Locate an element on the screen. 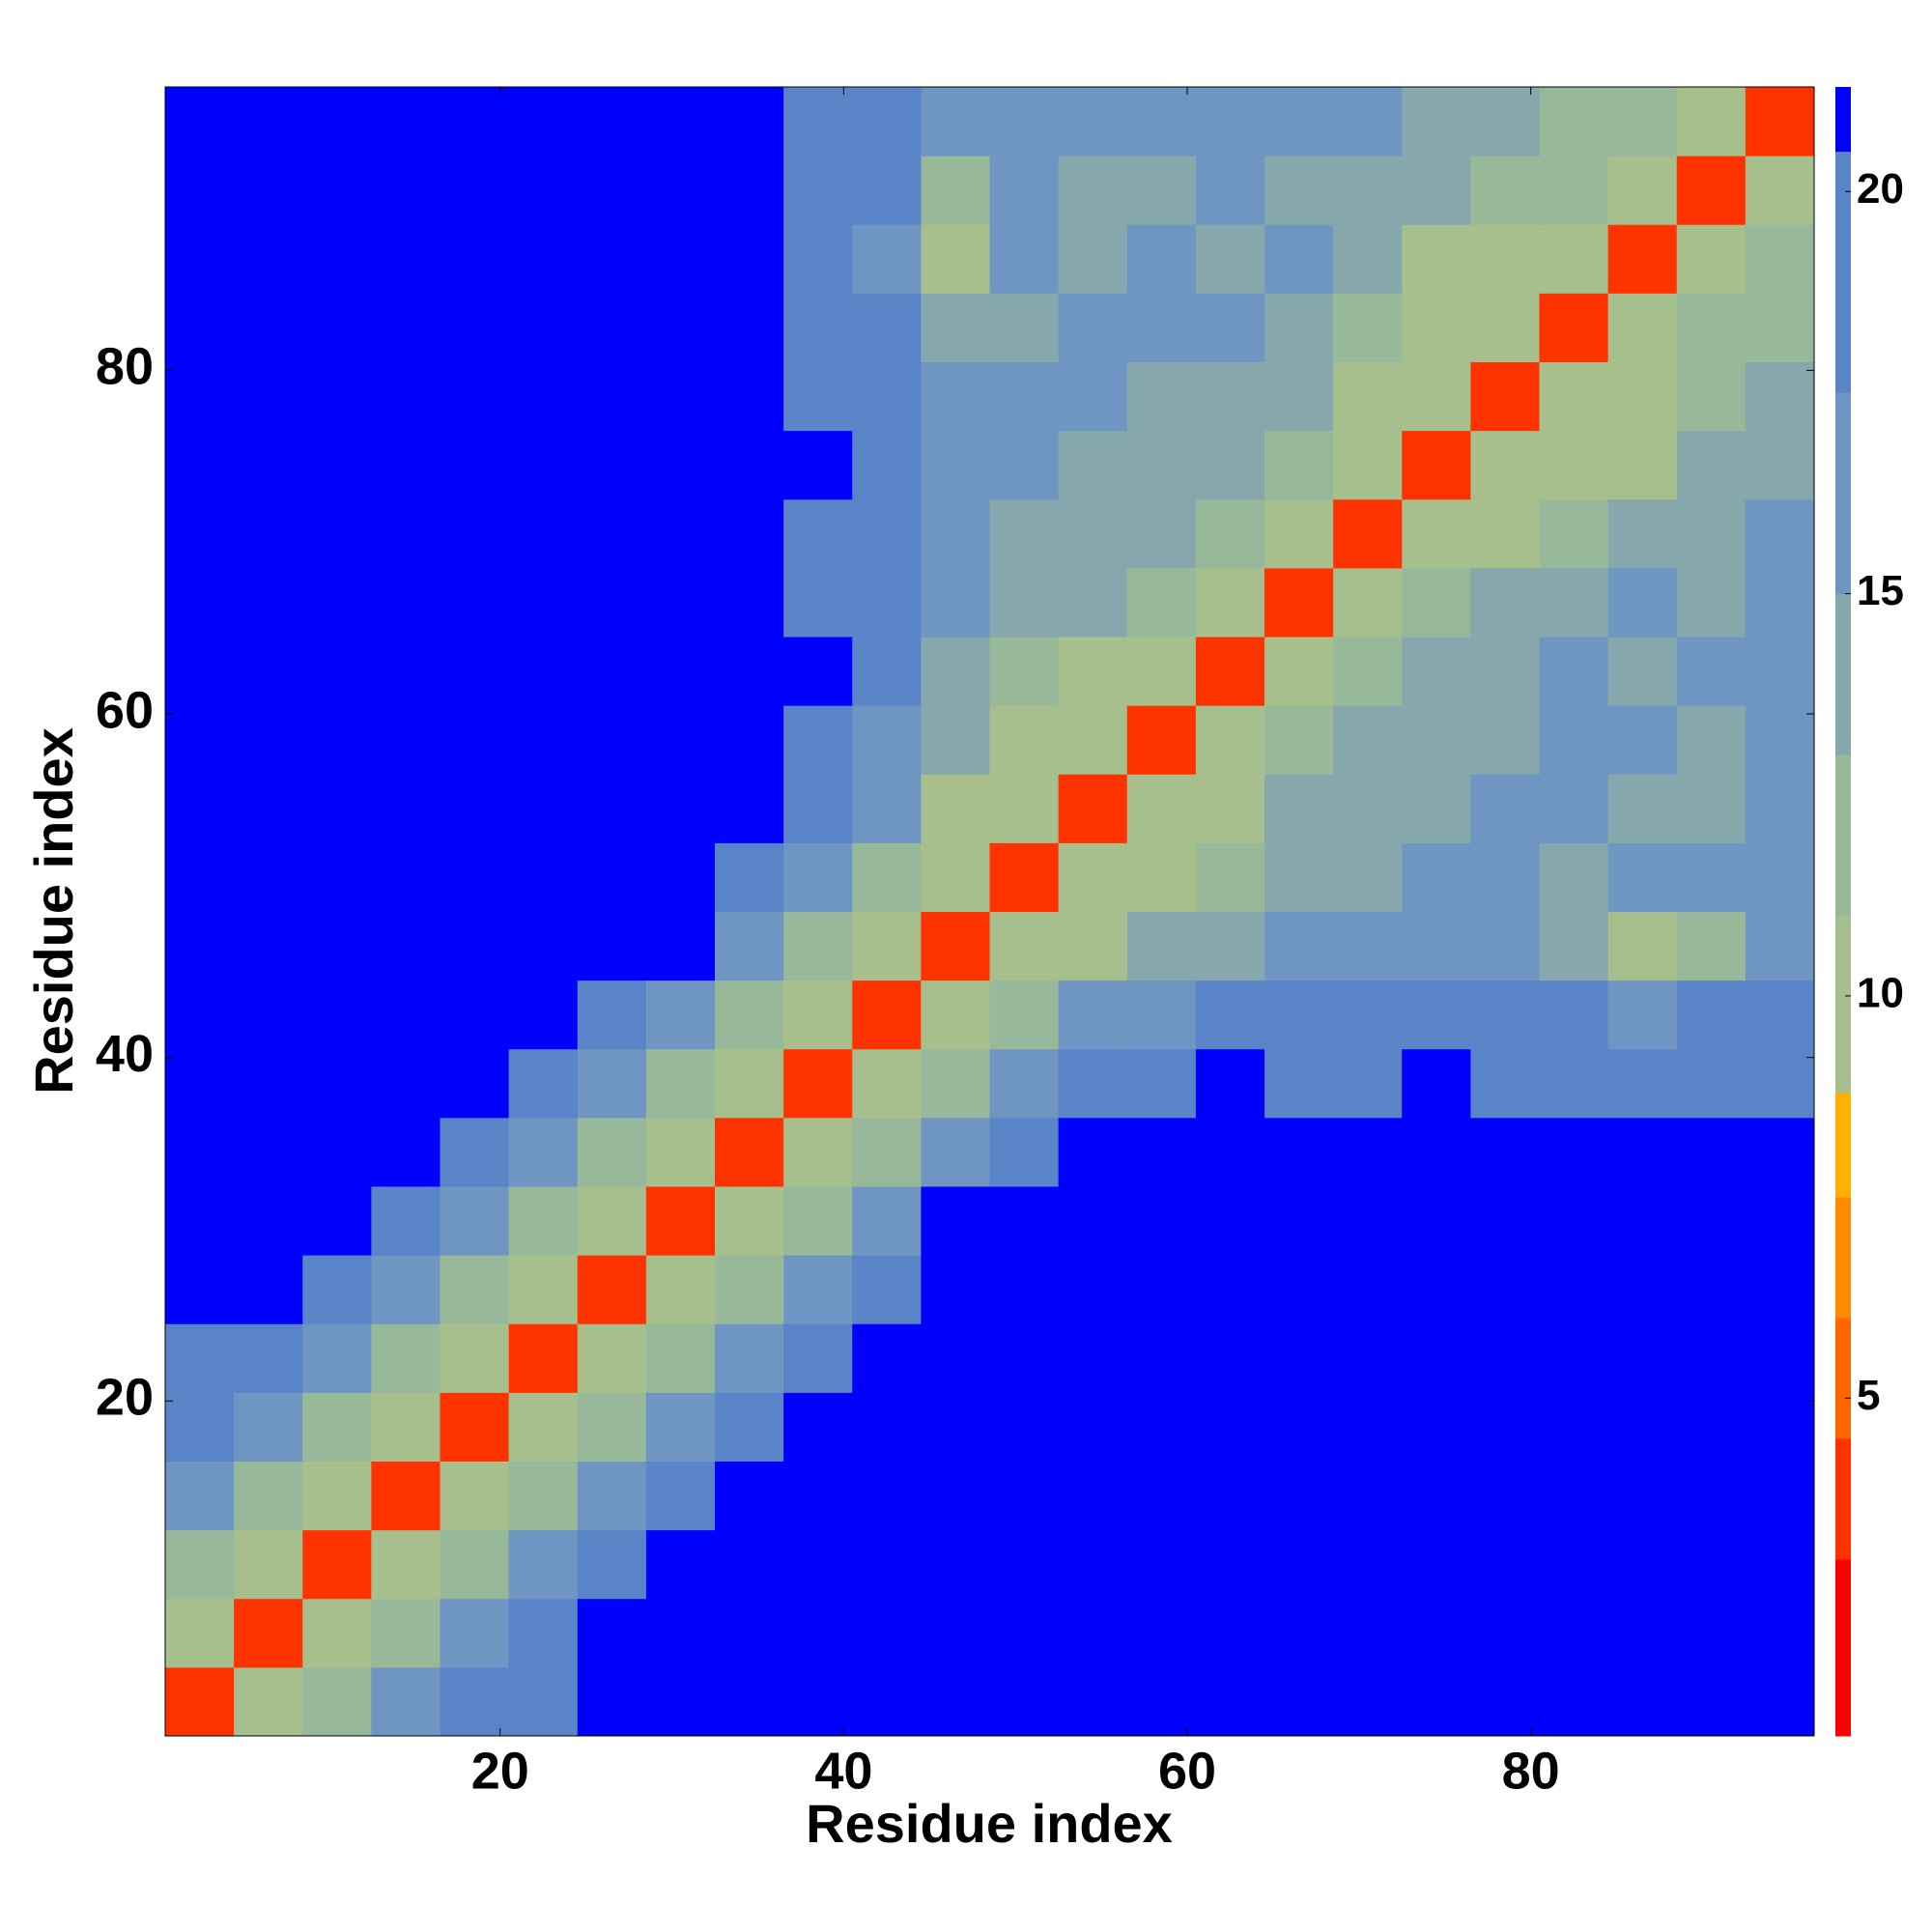  colorbar-tick-label: 10 is located at coordinates (1880, 993).